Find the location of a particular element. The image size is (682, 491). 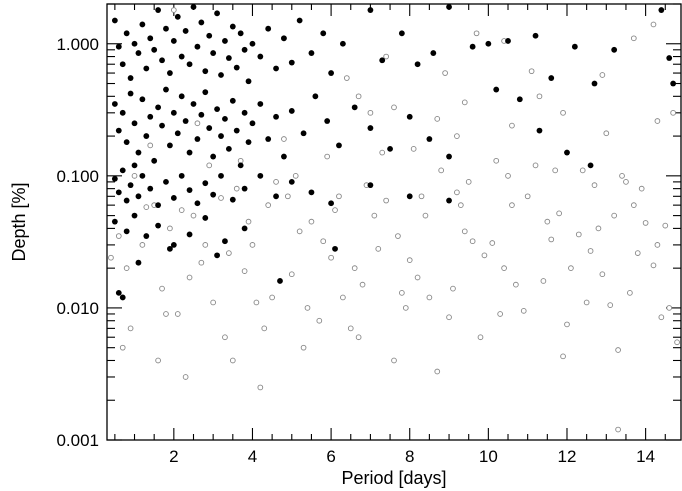

x-tick-label: 14 is located at coordinates (645, 456).